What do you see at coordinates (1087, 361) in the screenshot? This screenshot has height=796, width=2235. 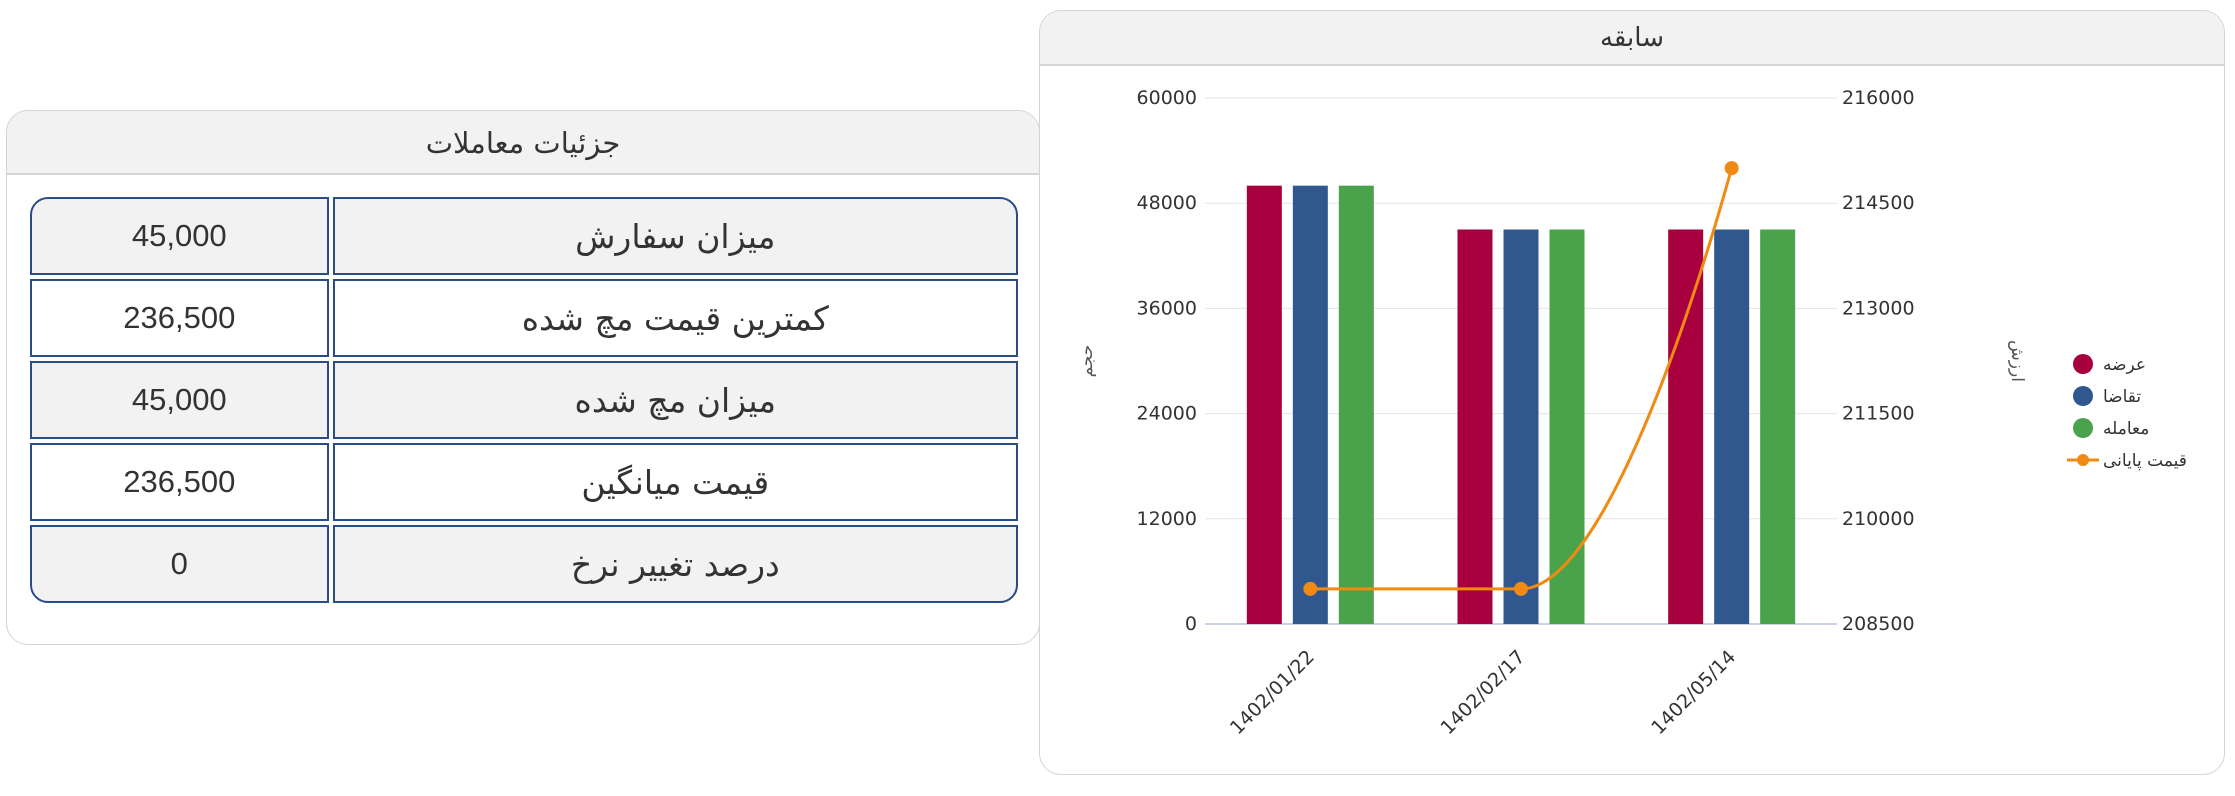 I see `left-axis-title: حجم` at bounding box center [1087, 361].